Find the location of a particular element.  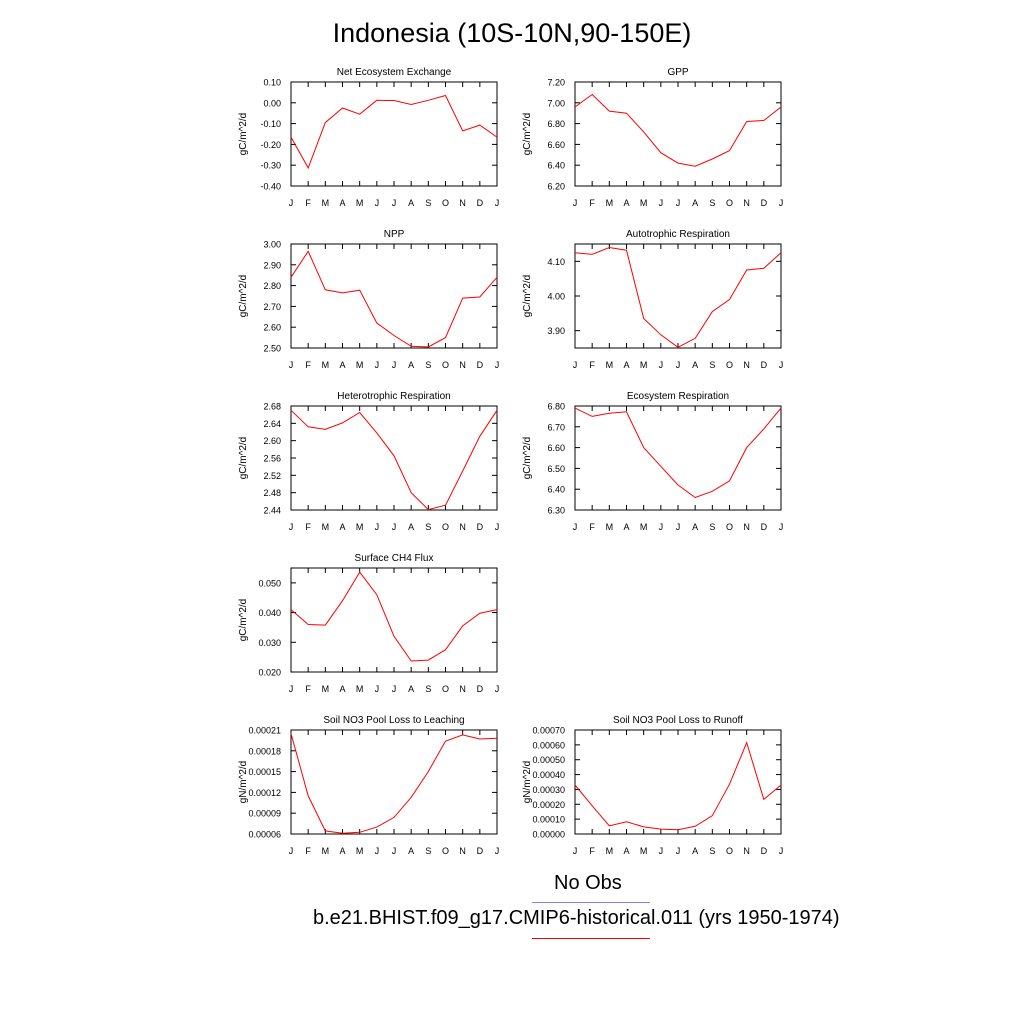

y-tick-label: 0.030 is located at coordinates (269, 643).